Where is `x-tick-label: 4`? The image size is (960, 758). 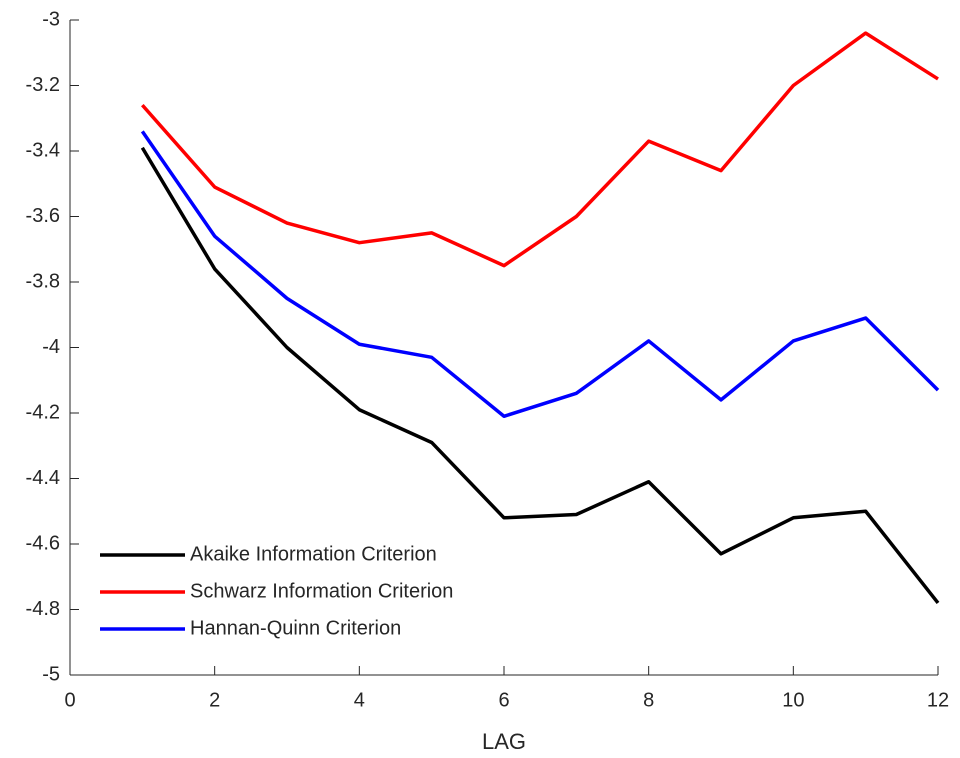
x-tick-label: 4 is located at coordinates (359, 700).